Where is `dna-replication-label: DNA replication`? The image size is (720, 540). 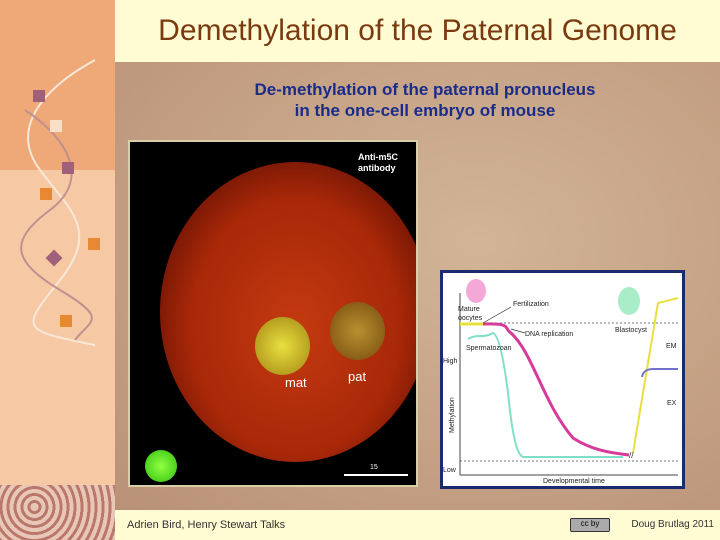 dna-replication-label: DNA replication is located at coordinates (549, 334).